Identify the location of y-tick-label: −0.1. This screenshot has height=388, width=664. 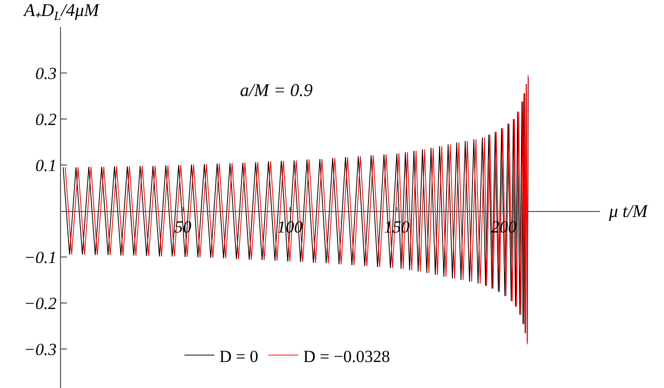
(40, 257).